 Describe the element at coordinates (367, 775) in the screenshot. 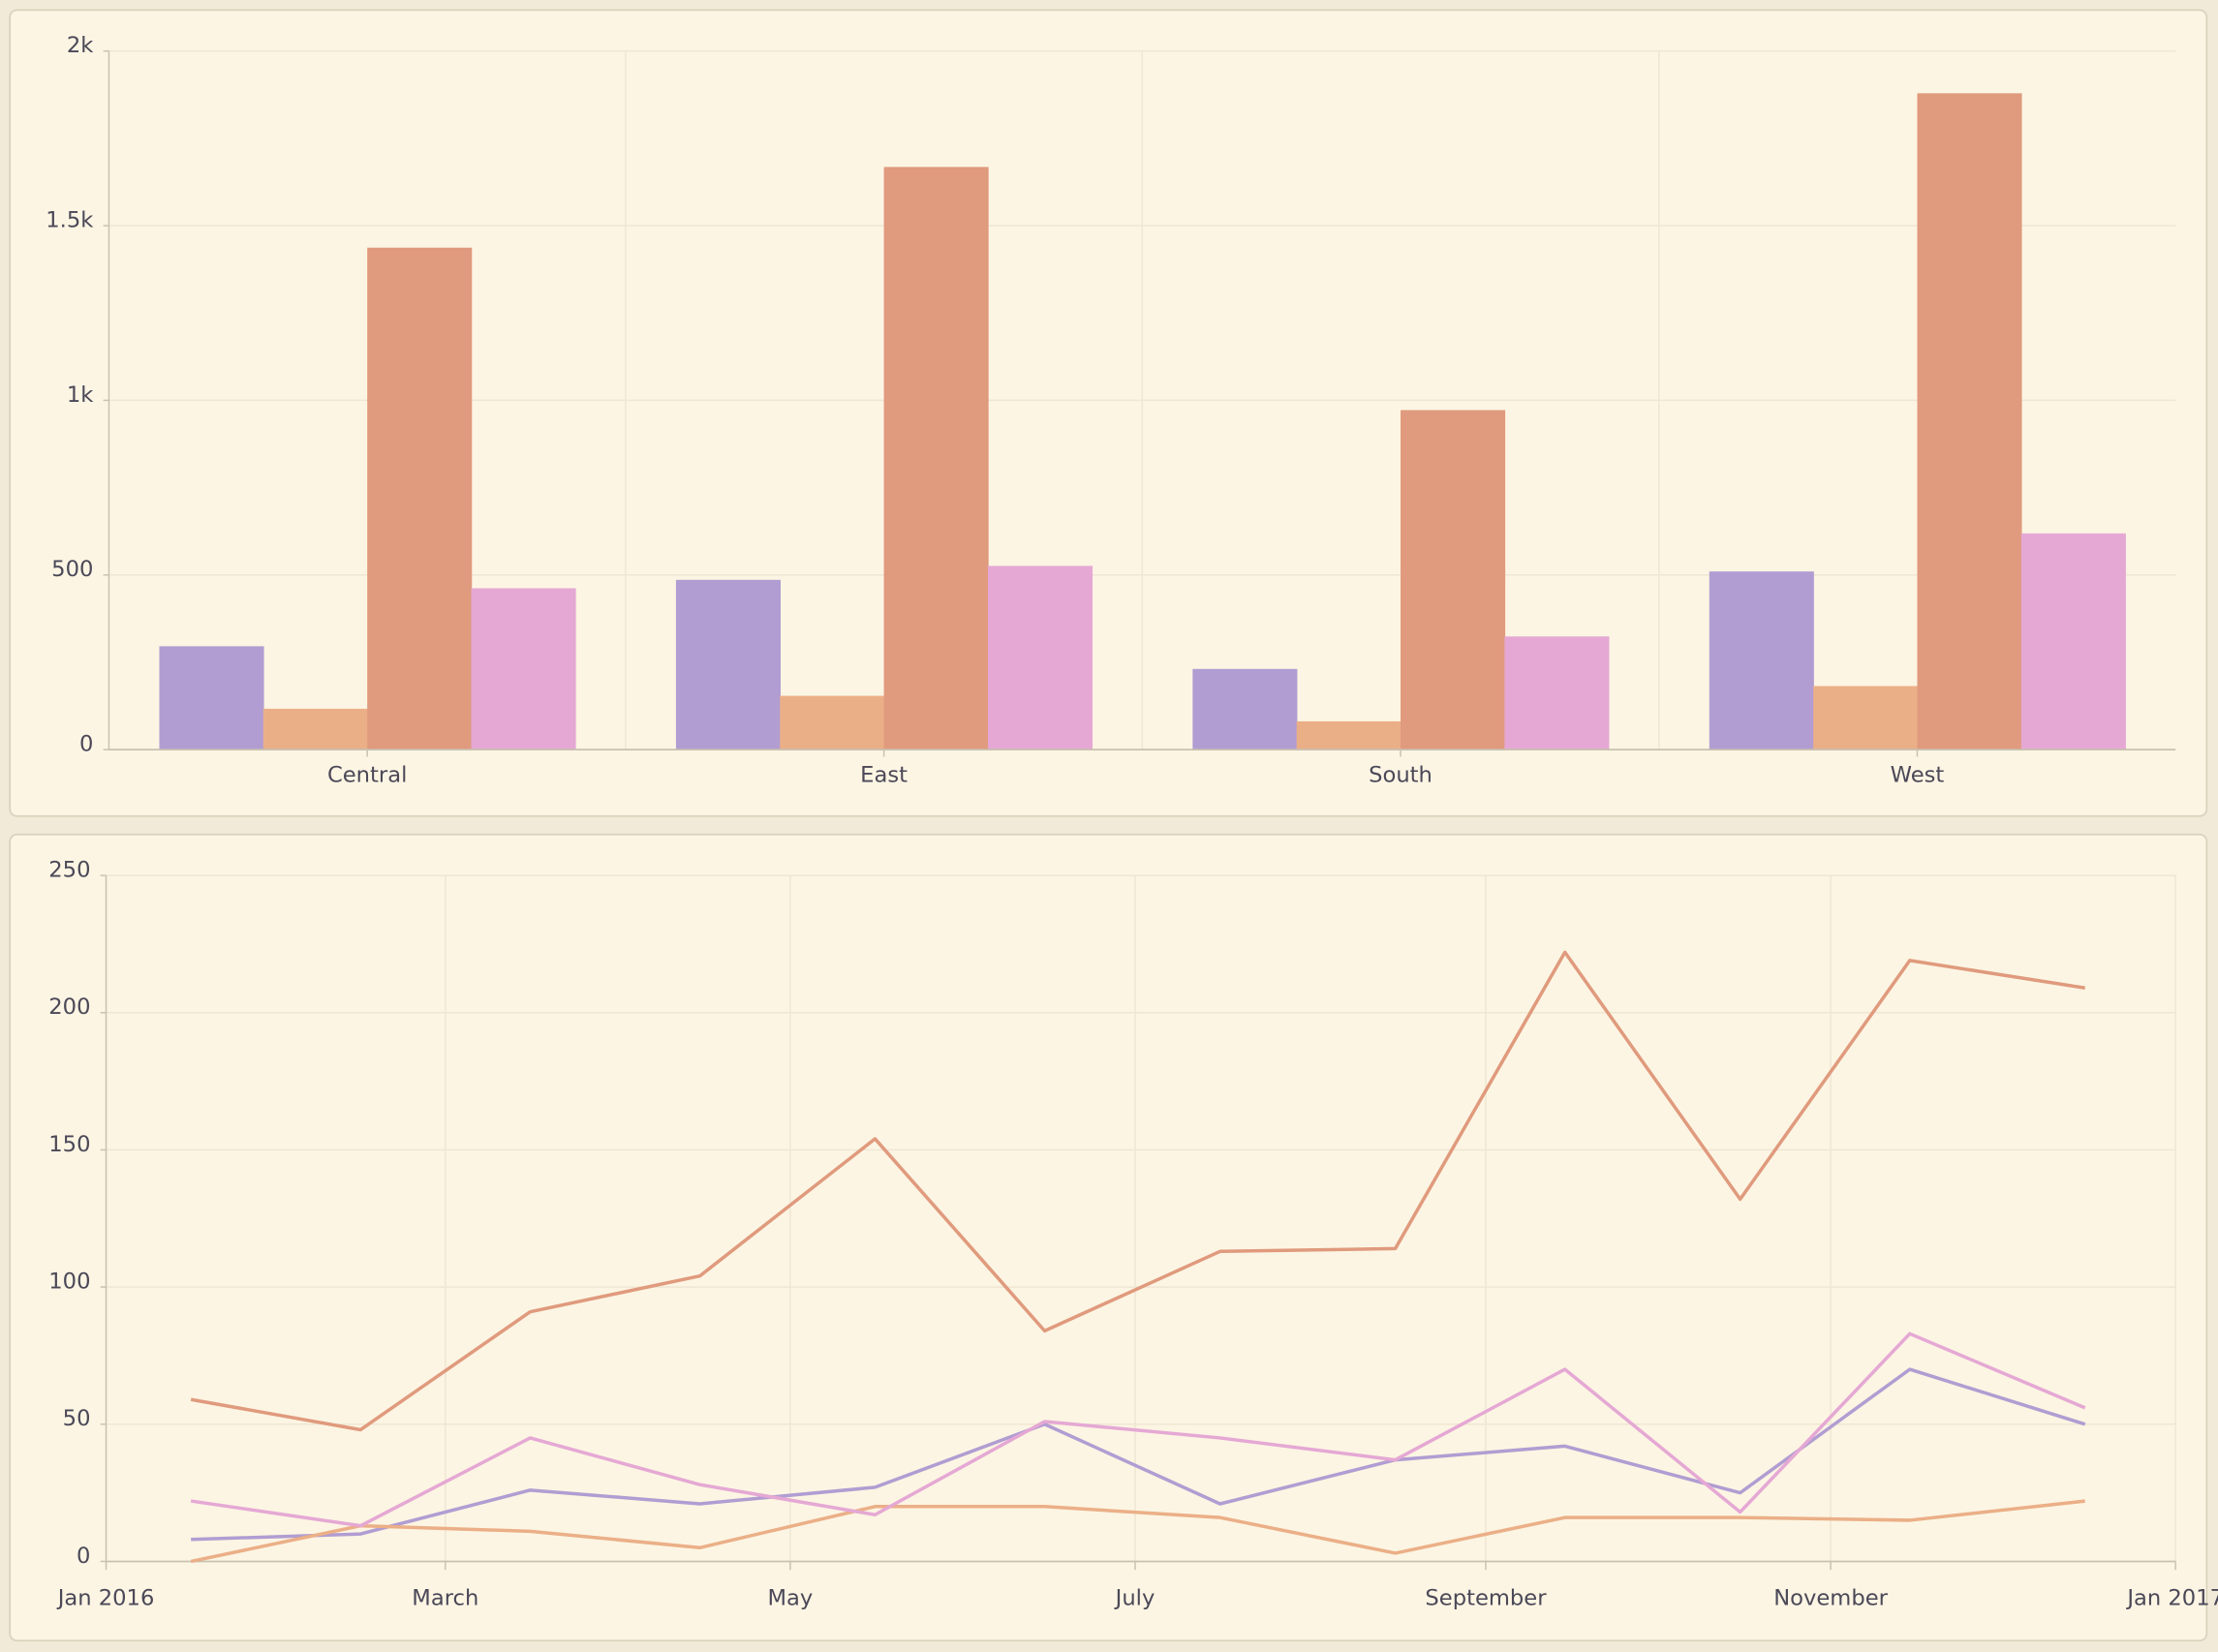

I see `x-tick-label: Central` at that location.